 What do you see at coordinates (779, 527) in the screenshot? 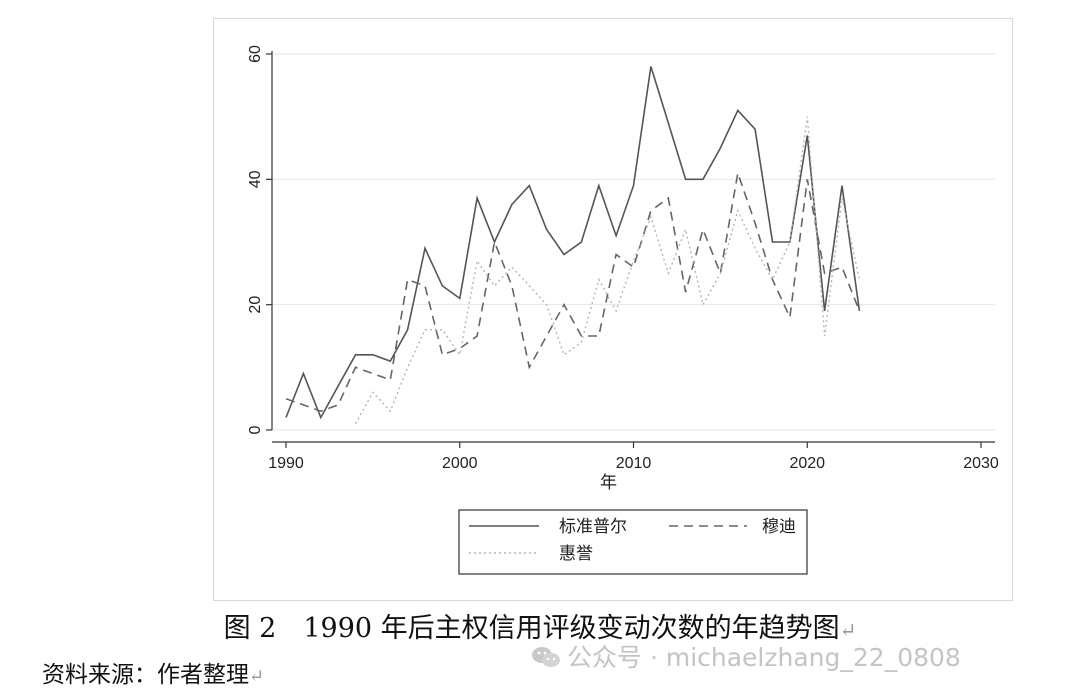
I see `legend-label: 穆迪` at bounding box center [779, 527].